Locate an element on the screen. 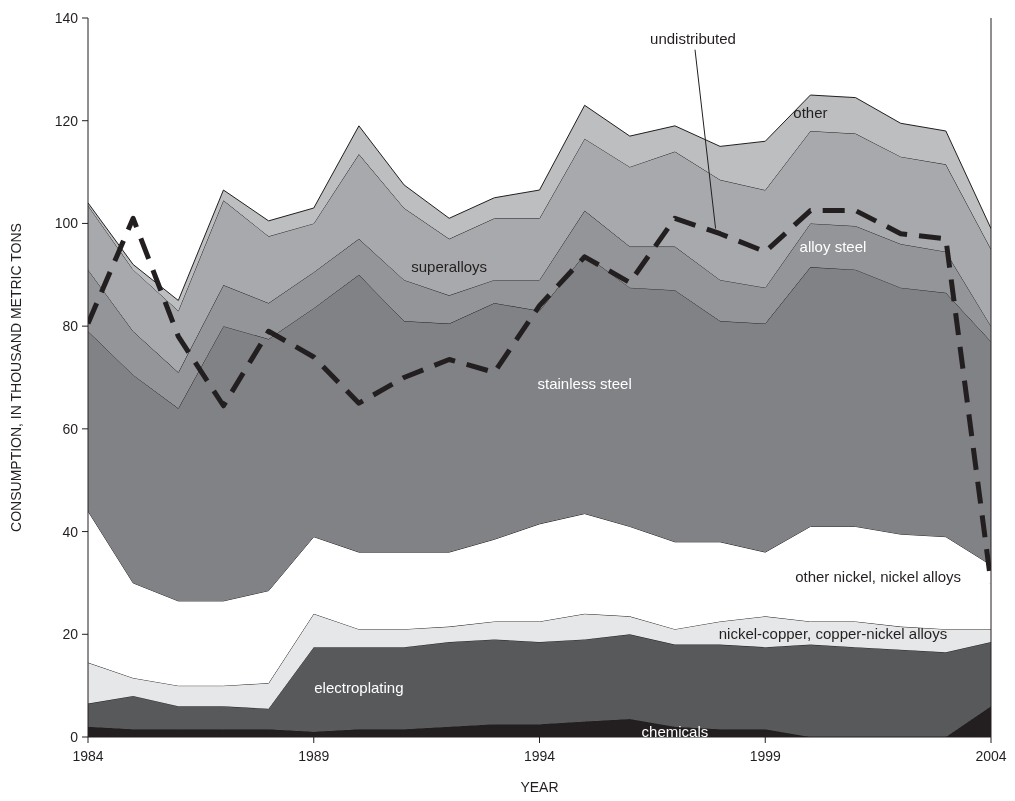 Image resolution: width=1015 pixels, height=801 pixels. x-tick-label: 1984 is located at coordinates (88, 755).